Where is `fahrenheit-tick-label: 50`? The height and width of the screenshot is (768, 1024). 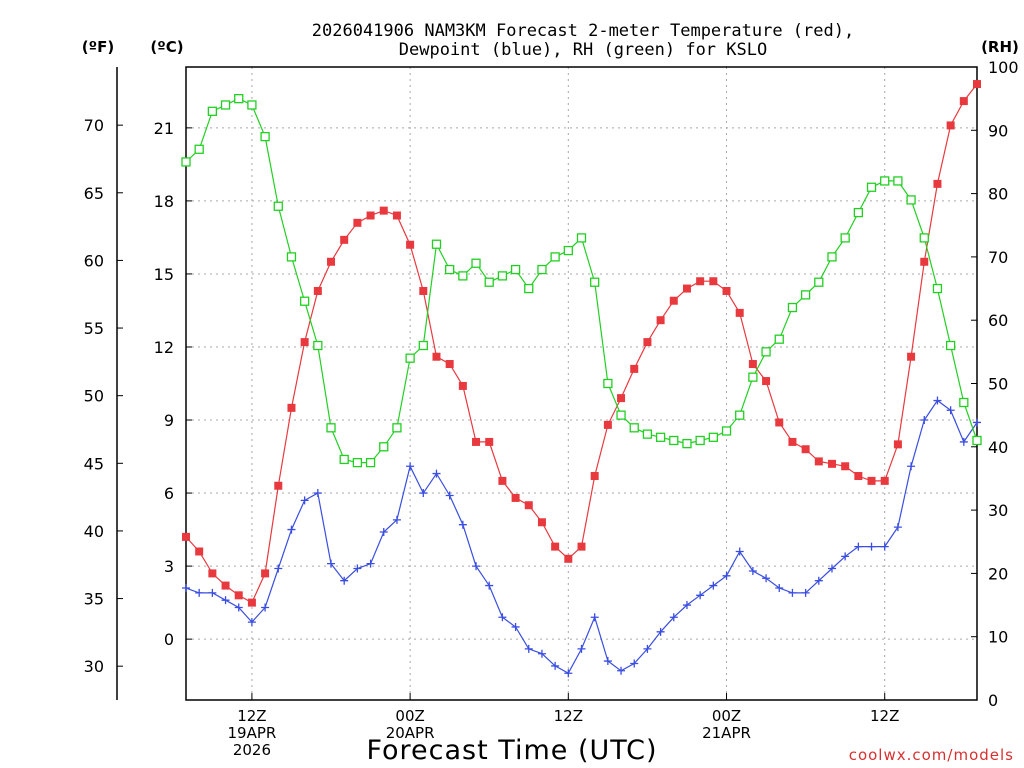
fahrenheit-tick-label: 50 is located at coordinates (94, 396).